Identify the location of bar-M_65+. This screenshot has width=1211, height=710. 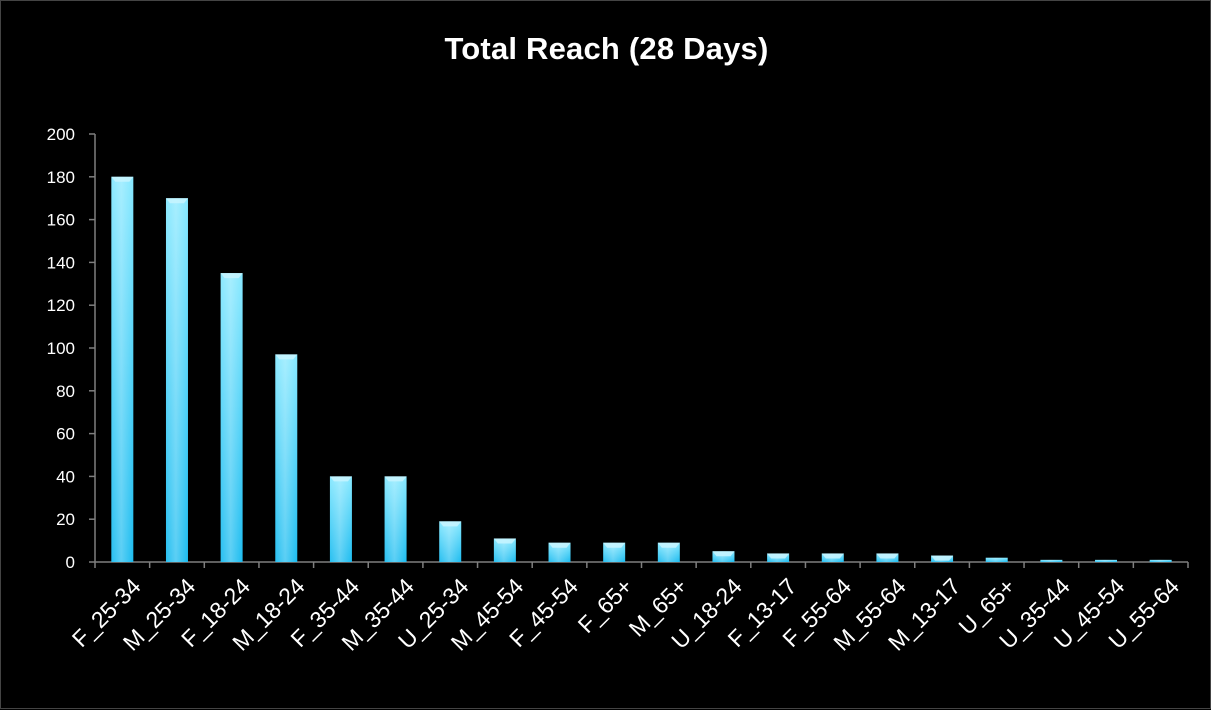
(668, 552).